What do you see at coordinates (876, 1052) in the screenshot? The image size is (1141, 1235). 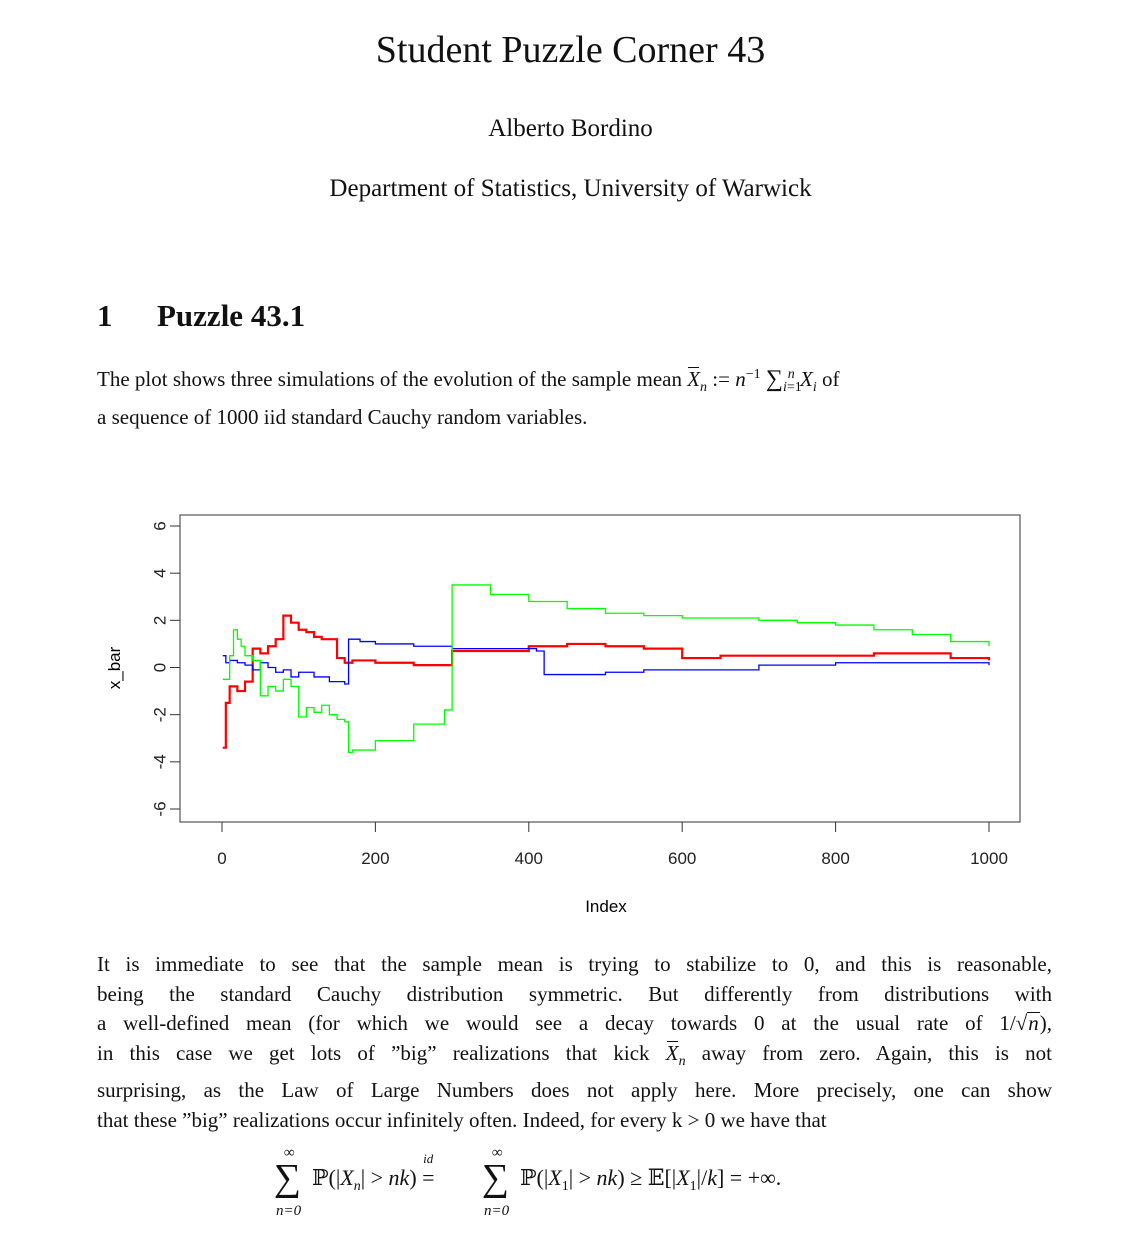 I see `body-text-4b: away from zero. Again, this is not` at bounding box center [876, 1052].